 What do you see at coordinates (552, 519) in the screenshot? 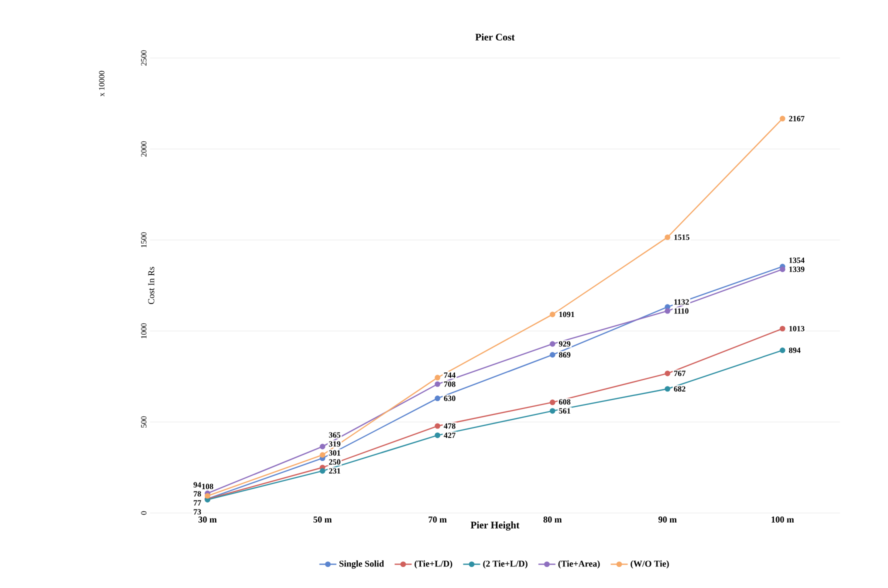
I see `x-tick-label: 80 m` at bounding box center [552, 519].